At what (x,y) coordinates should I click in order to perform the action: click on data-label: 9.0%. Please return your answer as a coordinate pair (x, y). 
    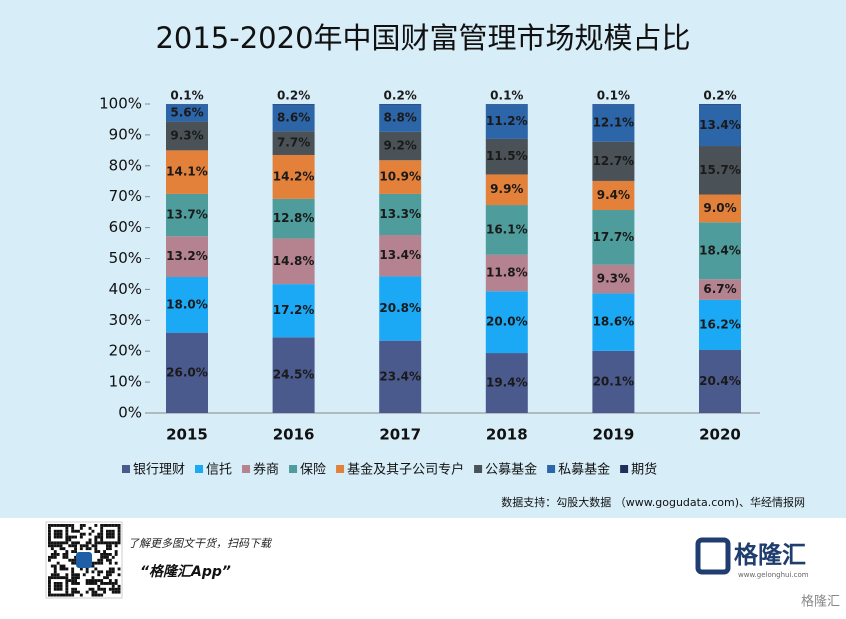
    Looking at the image, I should click on (719, 208).